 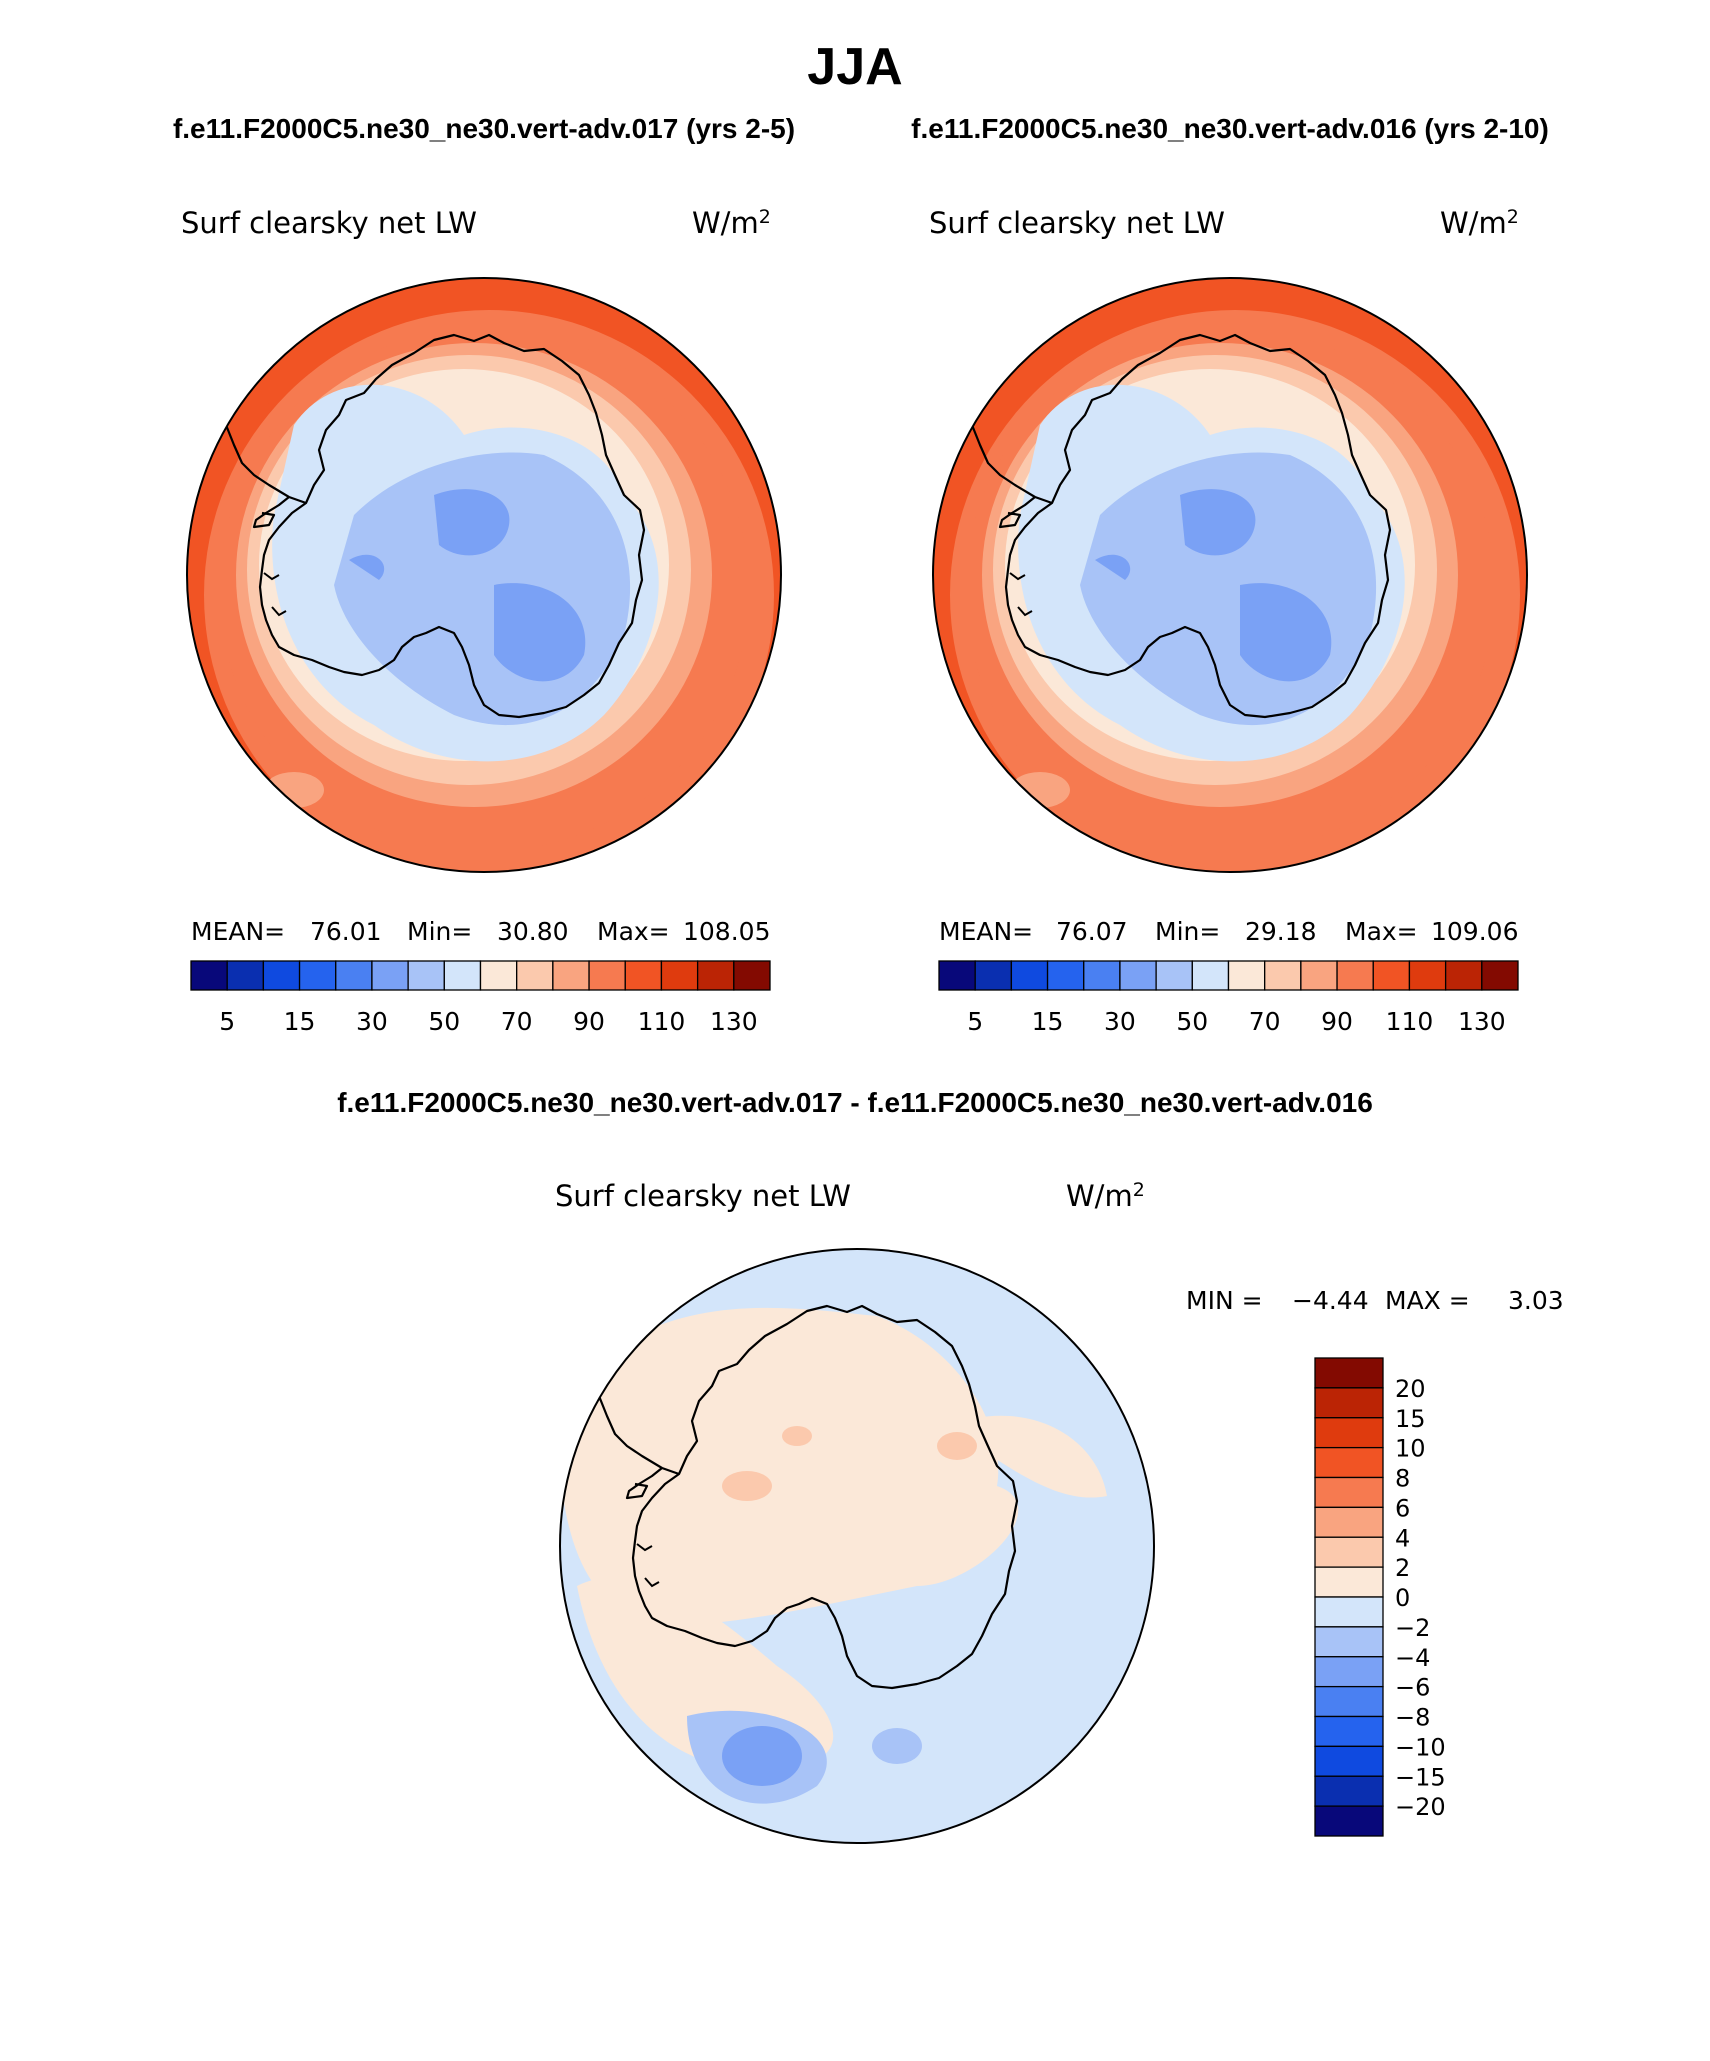 What do you see at coordinates (1077, 223) in the screenshot?
I see `right-variable-label: Surf clearsky net LW` at bounding box center [1077, 223].